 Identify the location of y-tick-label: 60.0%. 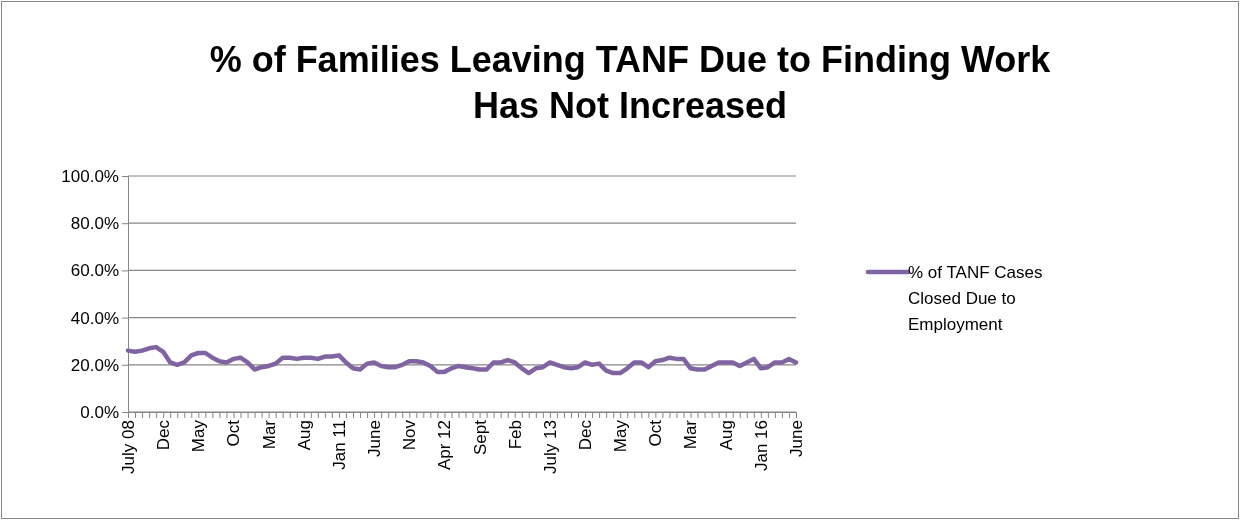
(94, 271).